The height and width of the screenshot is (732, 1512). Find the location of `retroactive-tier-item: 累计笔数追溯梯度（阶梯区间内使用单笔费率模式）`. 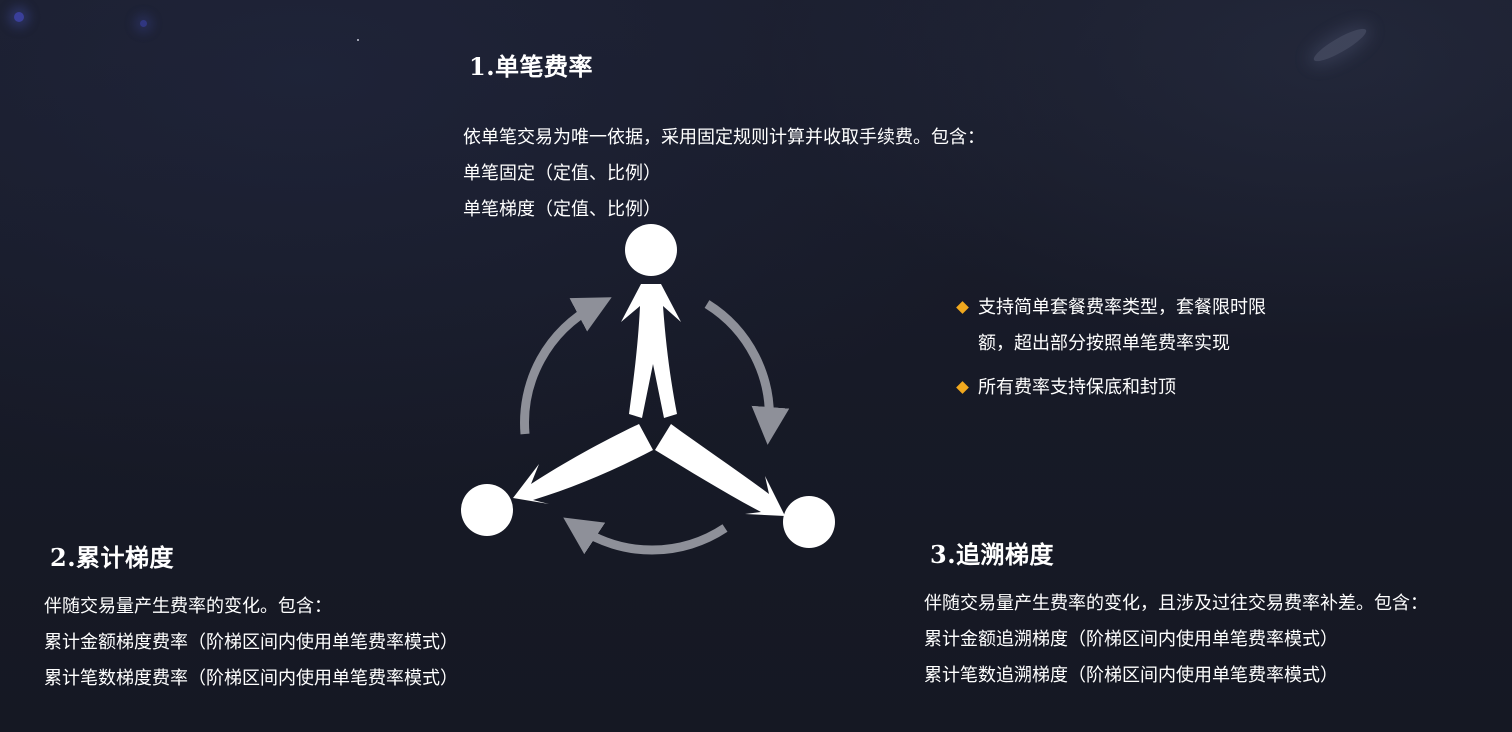

retroactive-tier-item: 累计笔数追溯梯度（阶梯区间内使用单笔费率模式） is located at coordinates (1131, 675).